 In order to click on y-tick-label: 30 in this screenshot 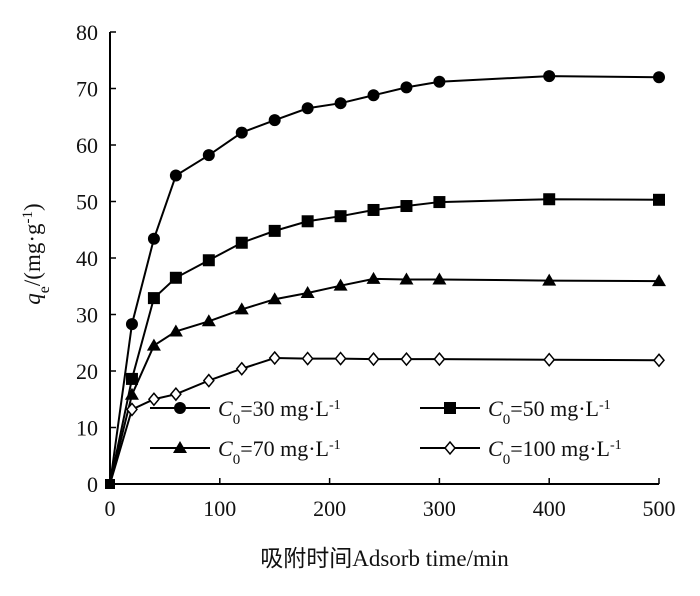, I will do `click(87, 315)`.